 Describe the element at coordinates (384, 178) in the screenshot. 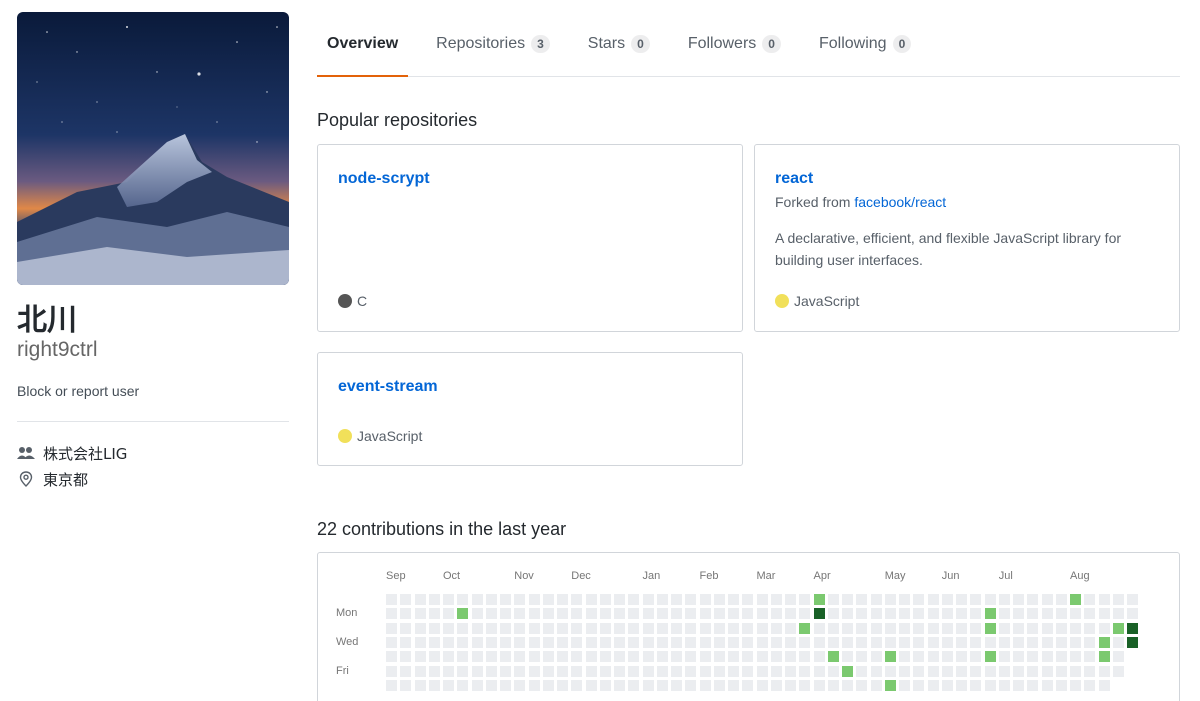

I see `repo-name-link: node-scrypt` at that location.